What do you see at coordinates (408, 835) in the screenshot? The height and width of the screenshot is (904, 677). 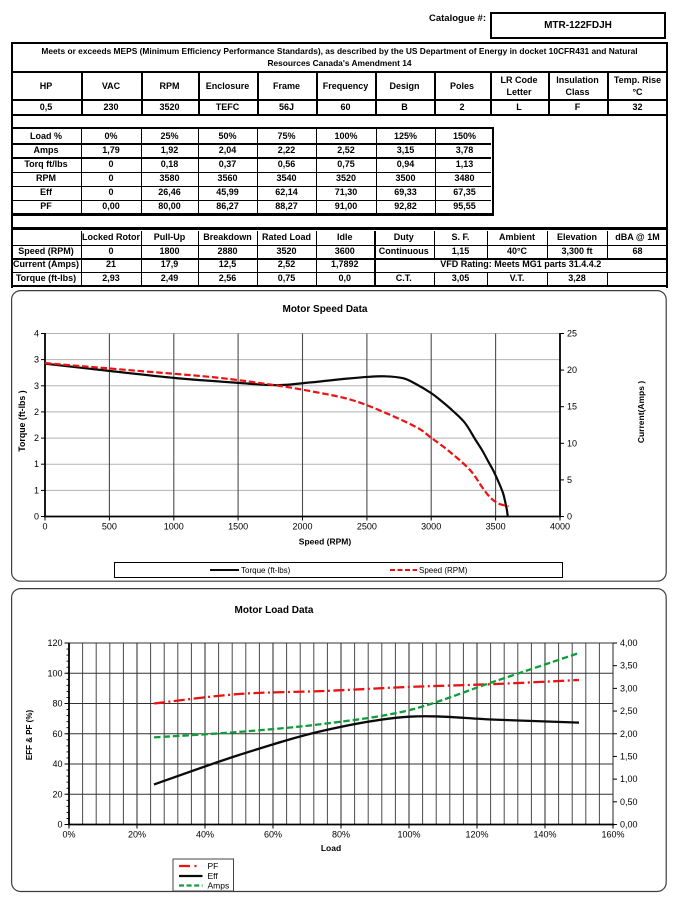 I see `svg-text: 100%` at bounding box center [408, 835].